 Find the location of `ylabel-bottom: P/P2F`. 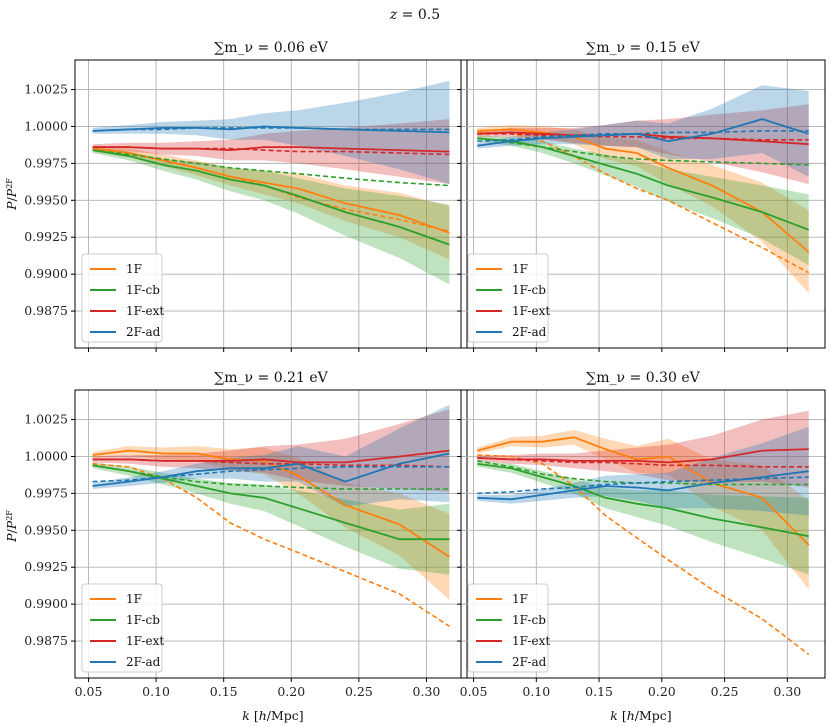

ylabel-bottom: P/P2F is located at coordinates (11, 526).